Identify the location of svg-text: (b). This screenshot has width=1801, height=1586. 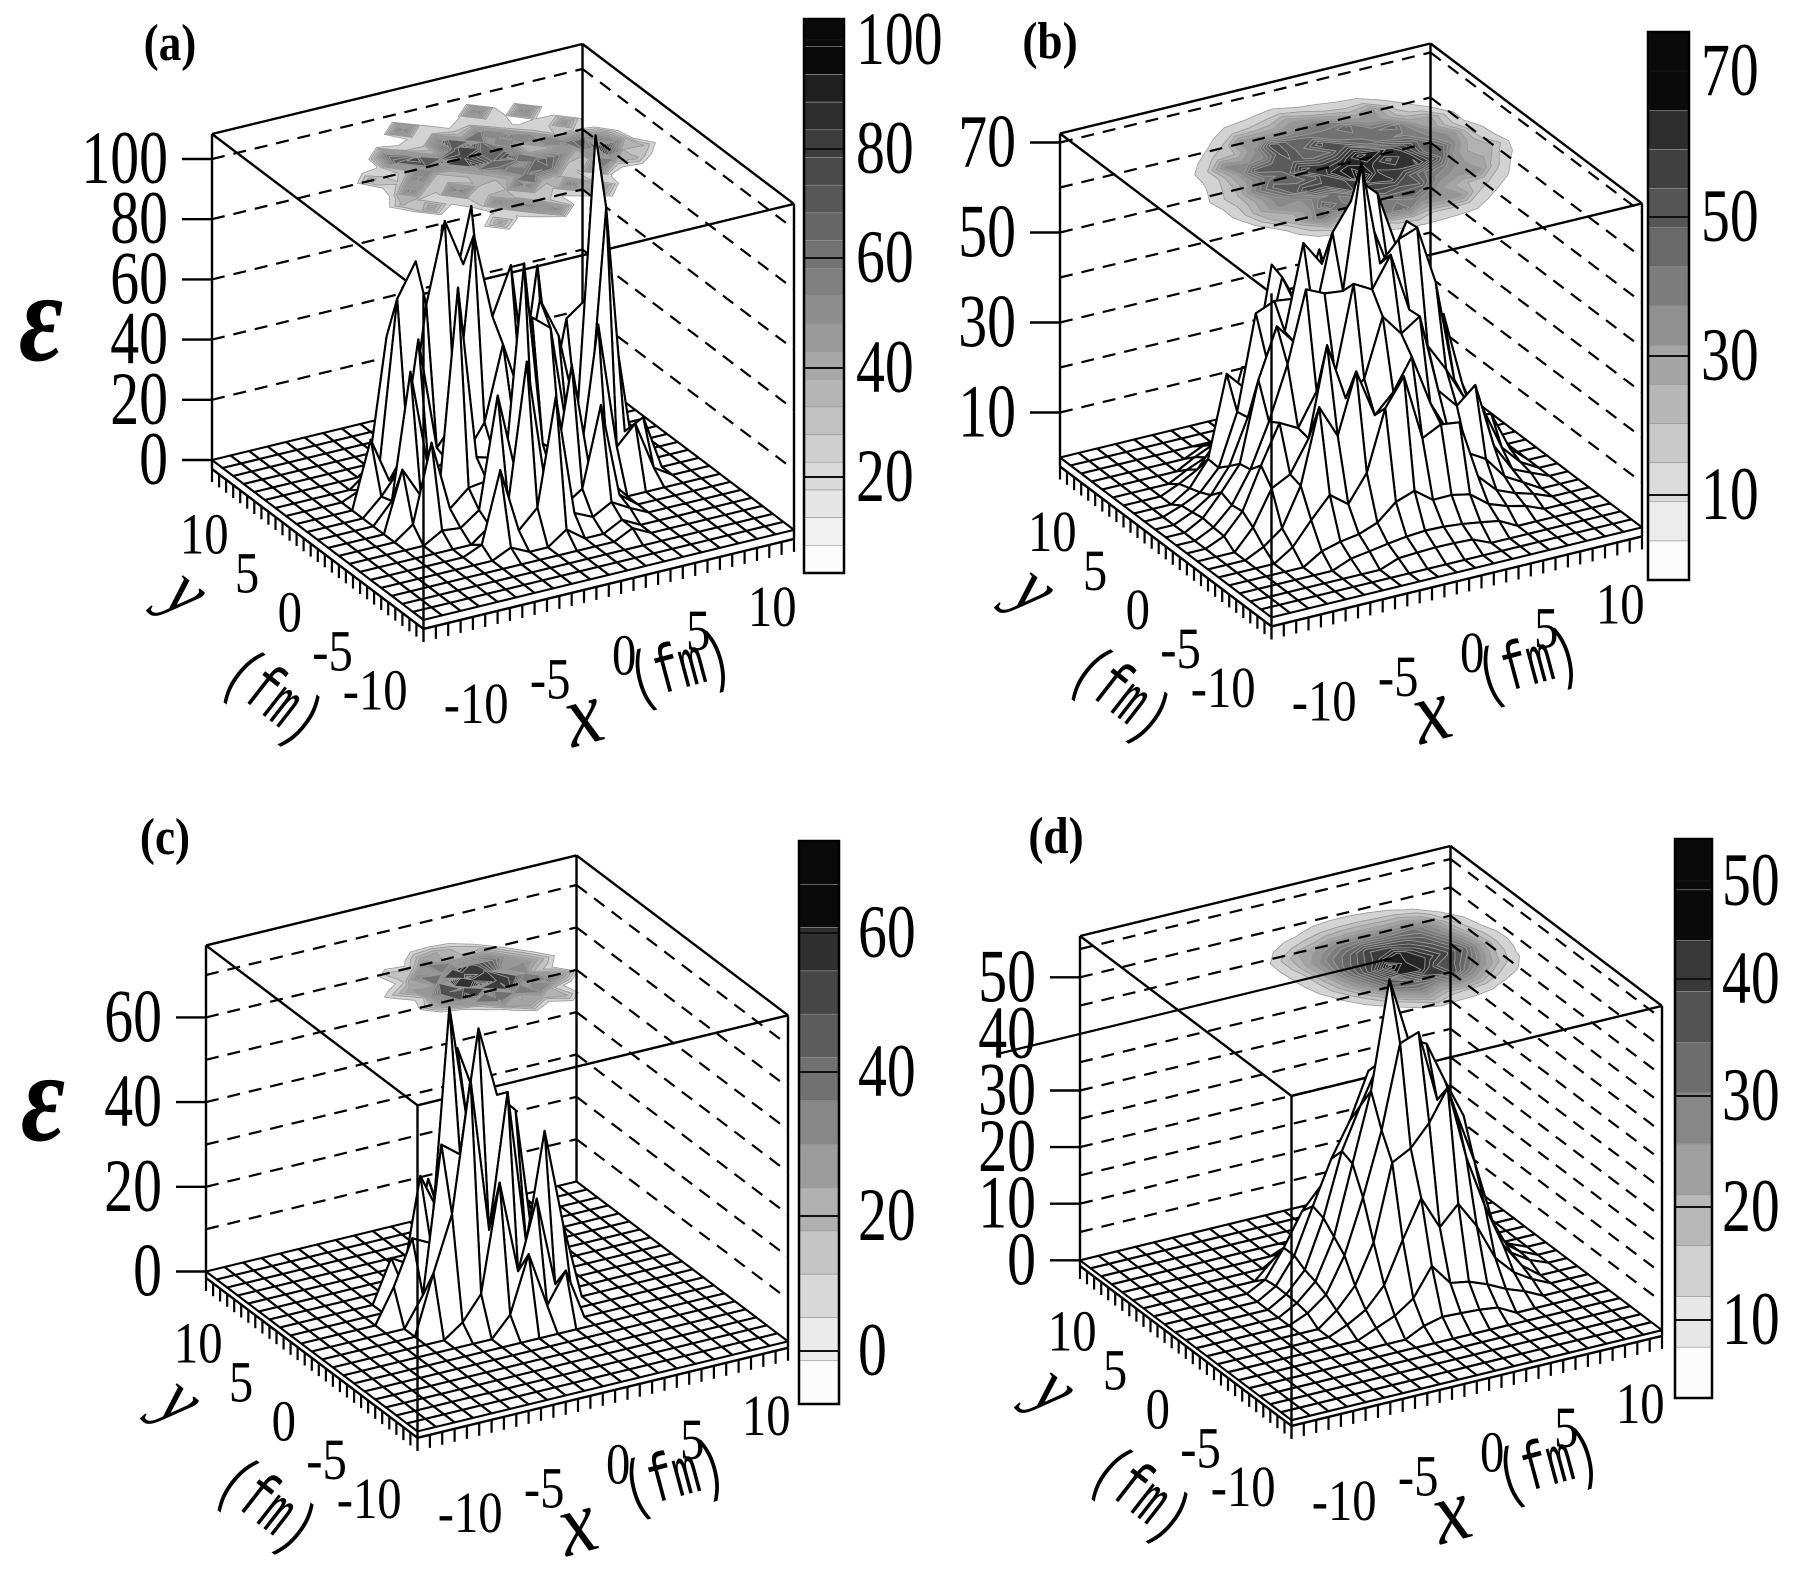
(1049, 41).